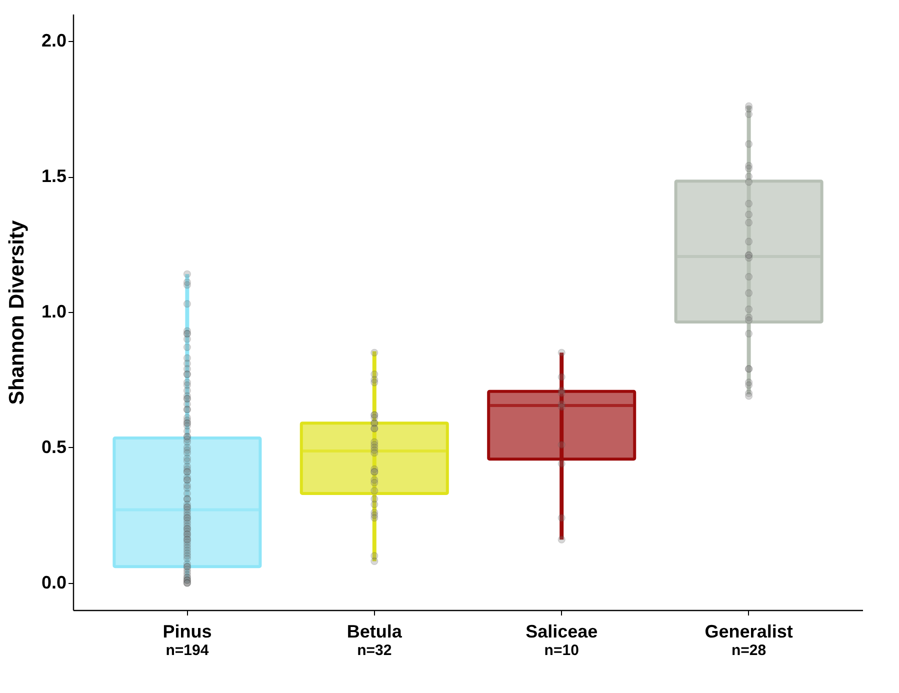 Image resolution: width=899 pixels, height=693 pixels. Describe the element at coordinates (561, 650) in the screenshot. I see `text: n=10` at that location.